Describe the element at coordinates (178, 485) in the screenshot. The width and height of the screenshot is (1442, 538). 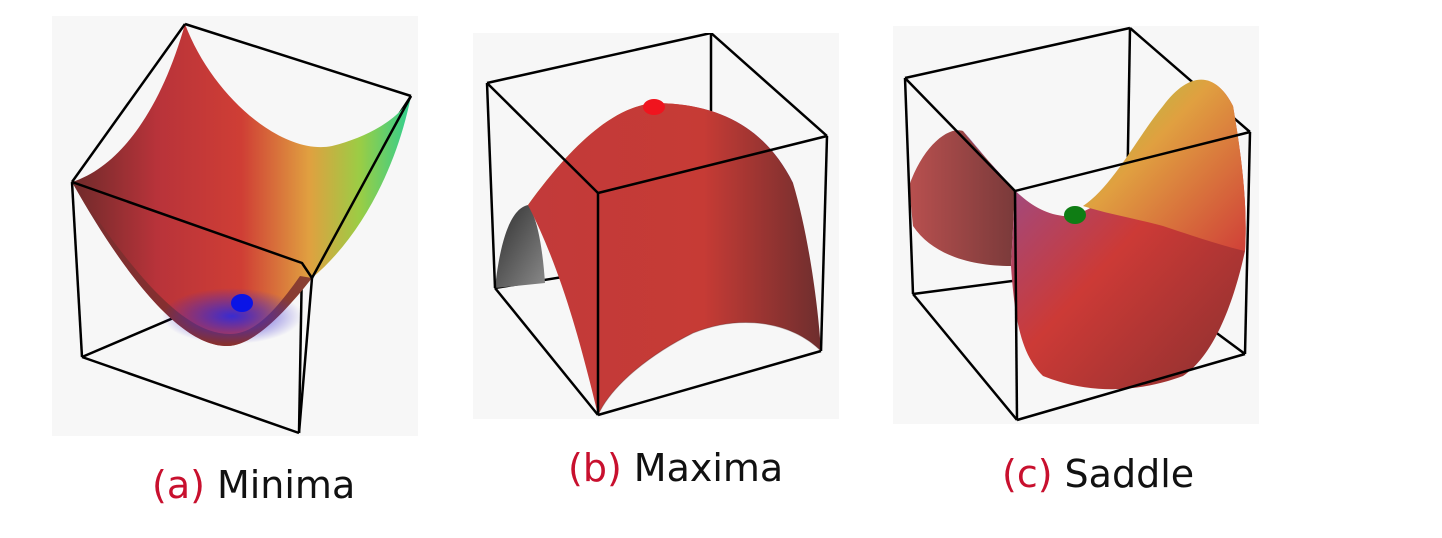
I see `caption-tag: (a)` at that location.